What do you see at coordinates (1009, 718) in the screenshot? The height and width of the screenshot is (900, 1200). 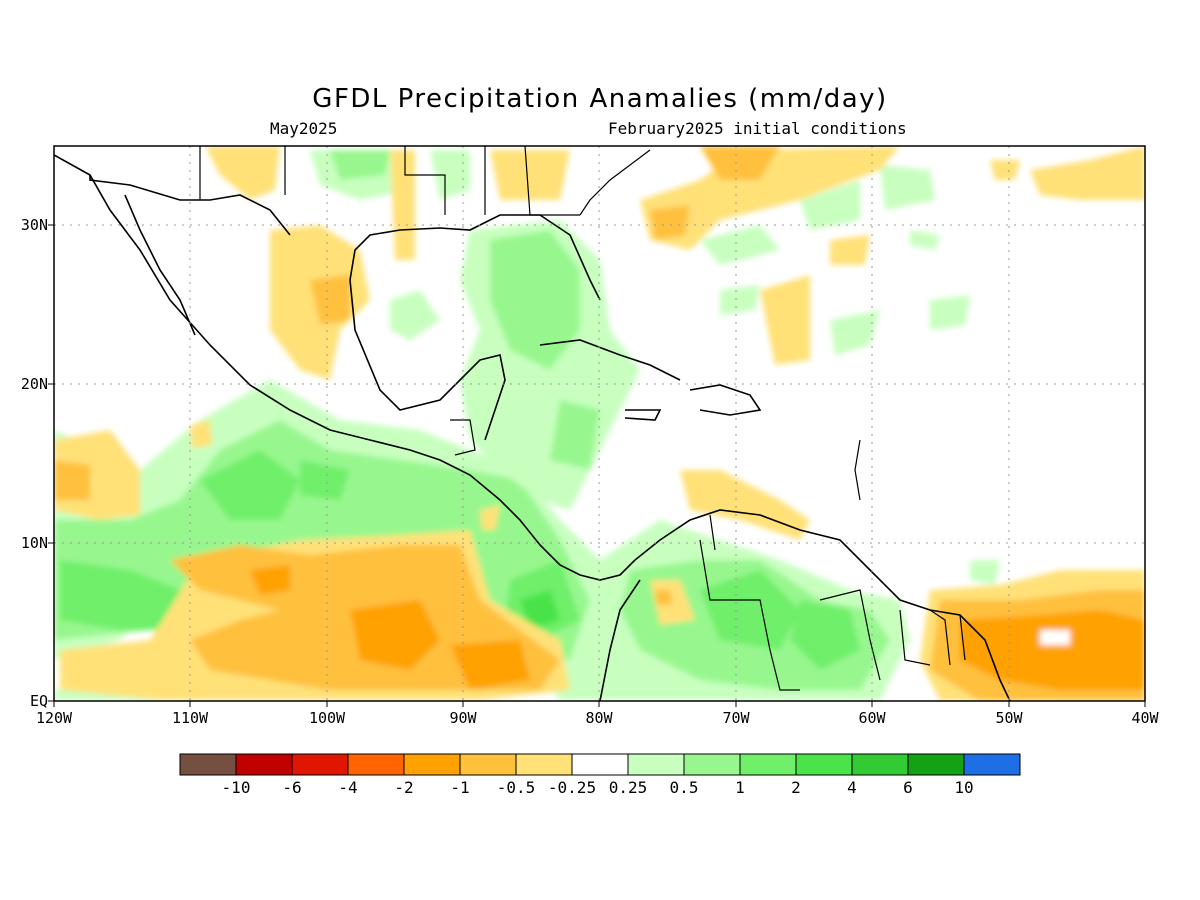 I see `lon-label: 50W` at bounding box center [1009, 718].